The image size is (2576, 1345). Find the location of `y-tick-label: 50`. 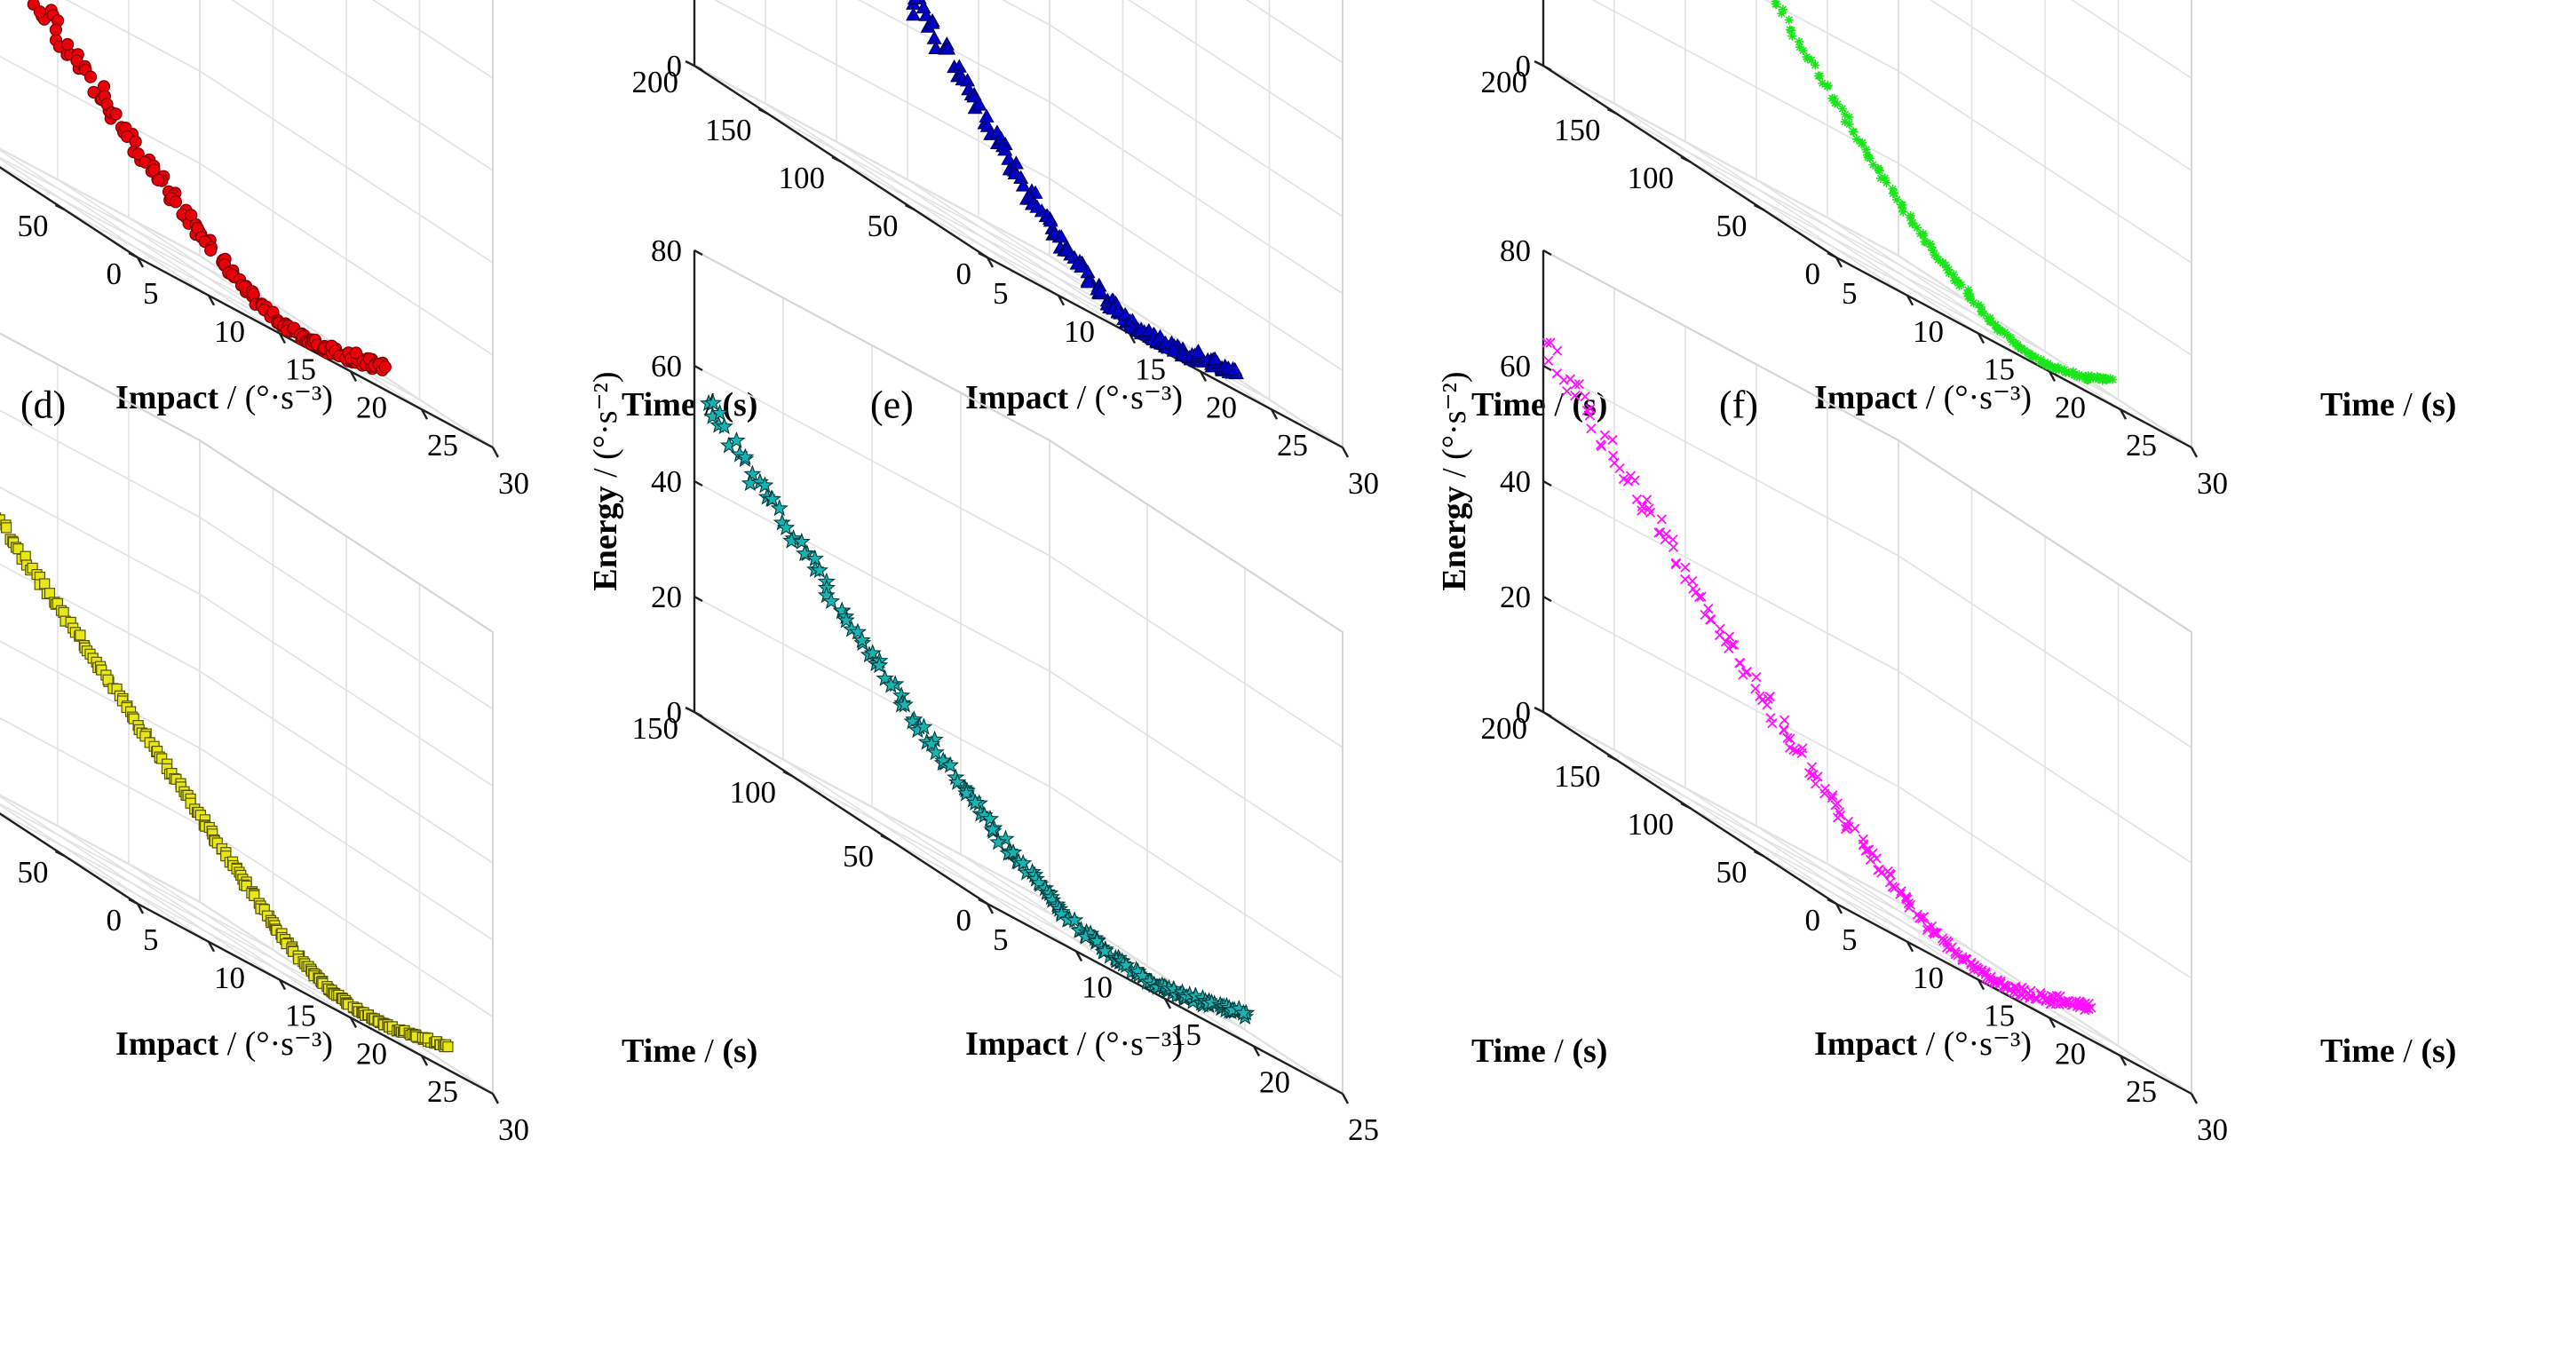

y-tick-label: 50 is located at coordinates (1732, 872).